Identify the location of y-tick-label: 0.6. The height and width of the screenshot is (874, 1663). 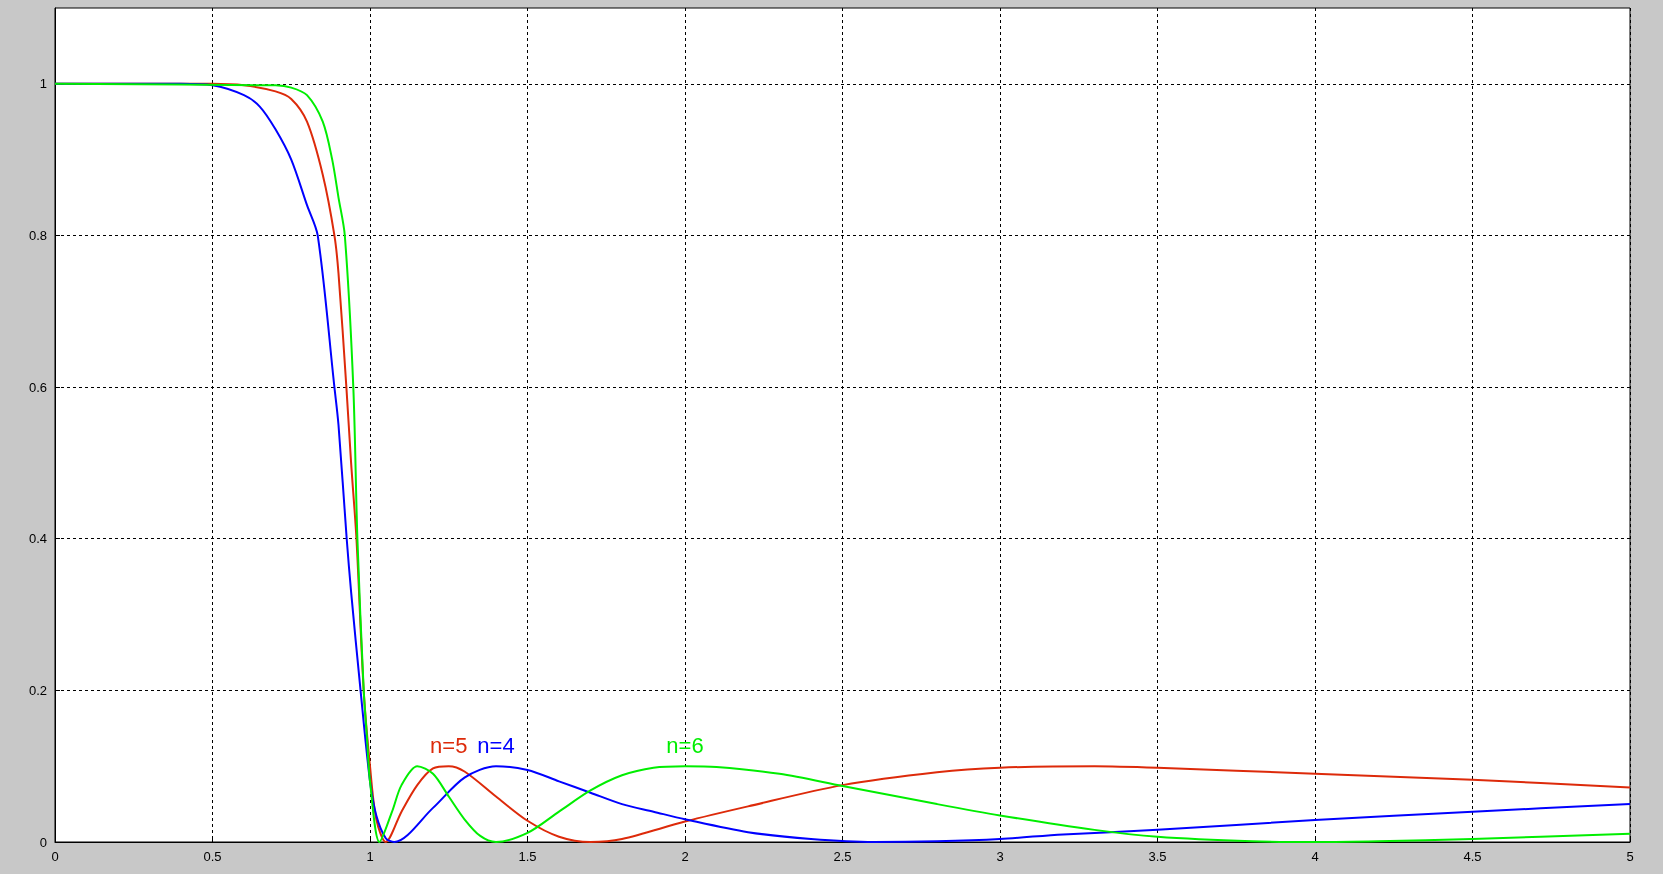
(37, 387).